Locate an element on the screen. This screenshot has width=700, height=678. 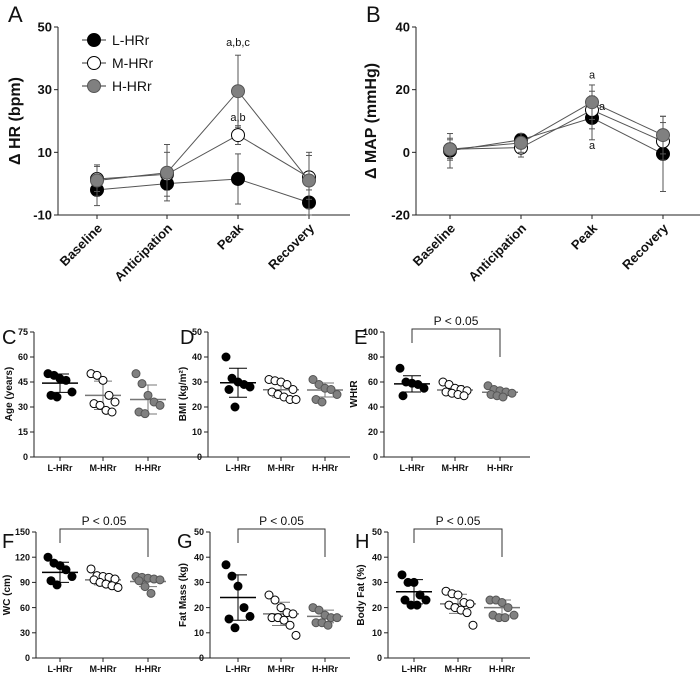
panel-letter: G is located at coordinates (185, 542).